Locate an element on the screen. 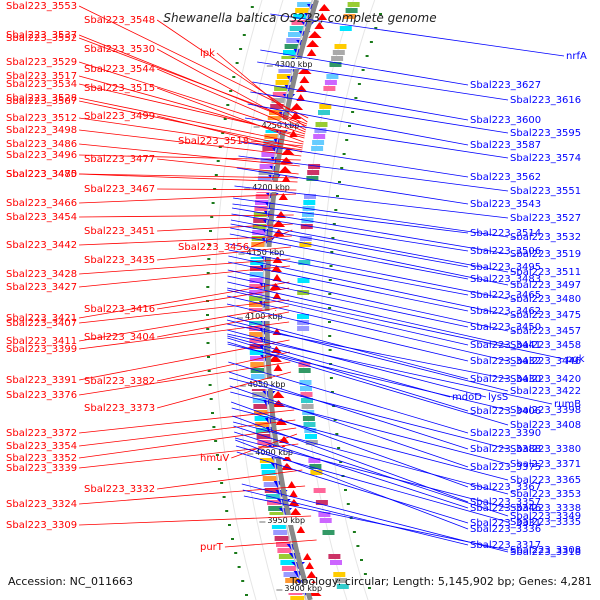 The image size is (600, 600). accession-text: Accession: NC_011663 is located at coordinates (70, 581).